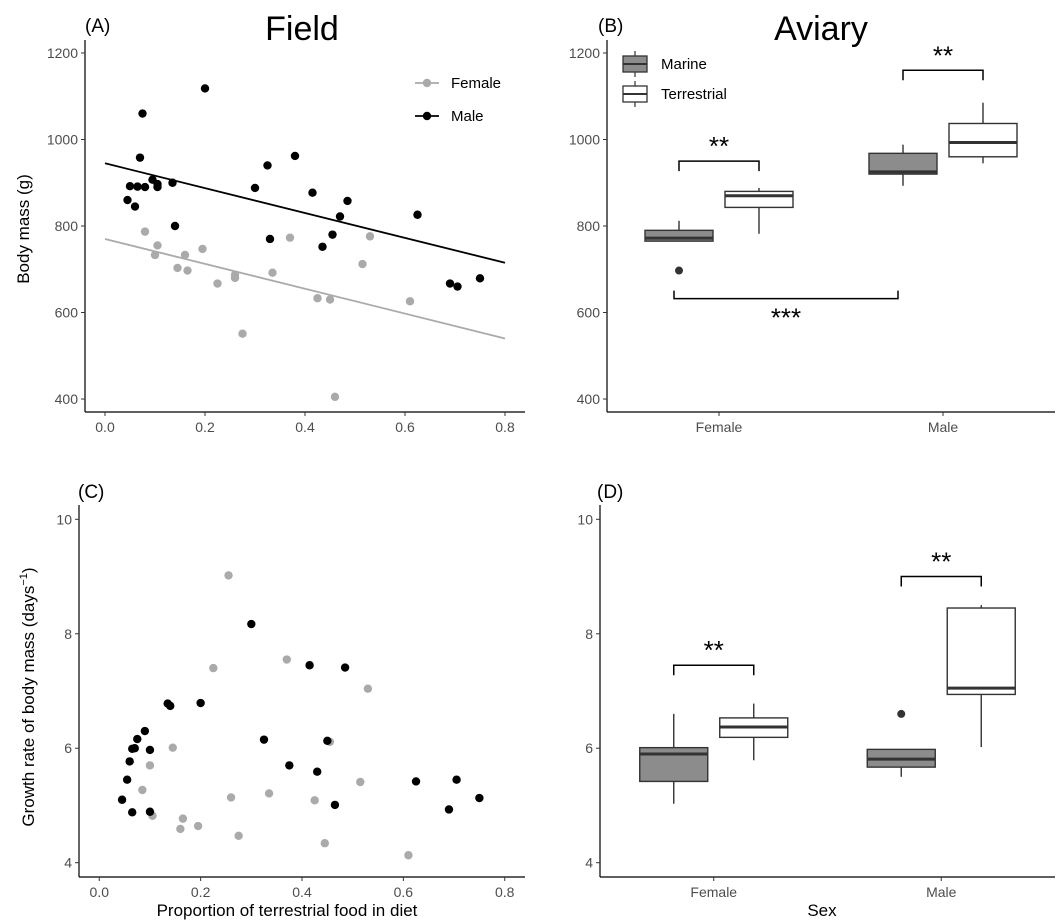 The width and height of the screenshot is (1061, 922). What do you see at coordinates (427, 83) in the screenshot?
I see `legend-point-female` at bounding box center [427, 83].